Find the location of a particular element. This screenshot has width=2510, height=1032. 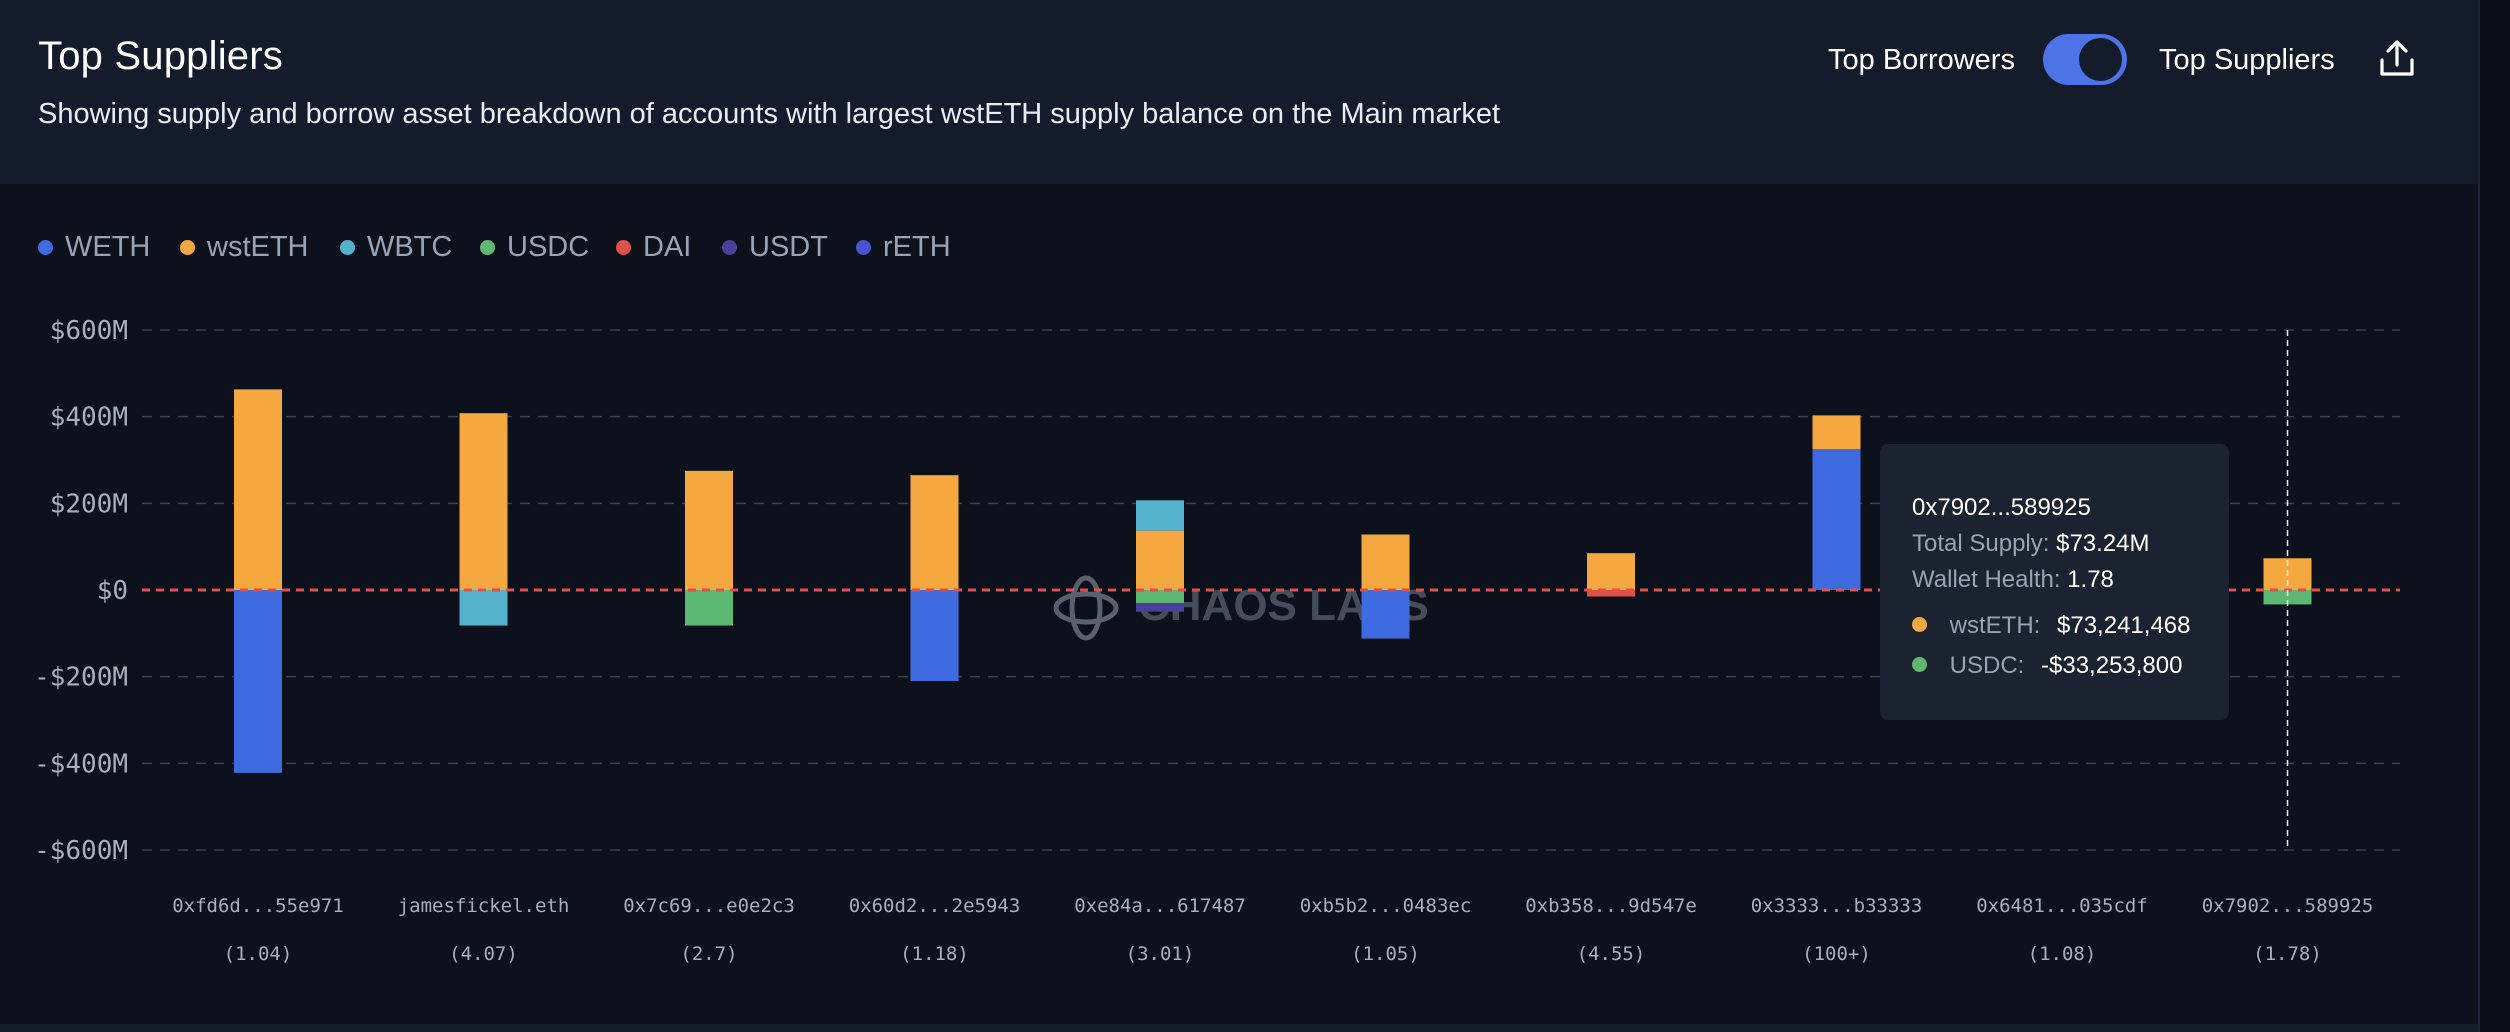

share-upload-icon is located at coordinates (2397, 58).